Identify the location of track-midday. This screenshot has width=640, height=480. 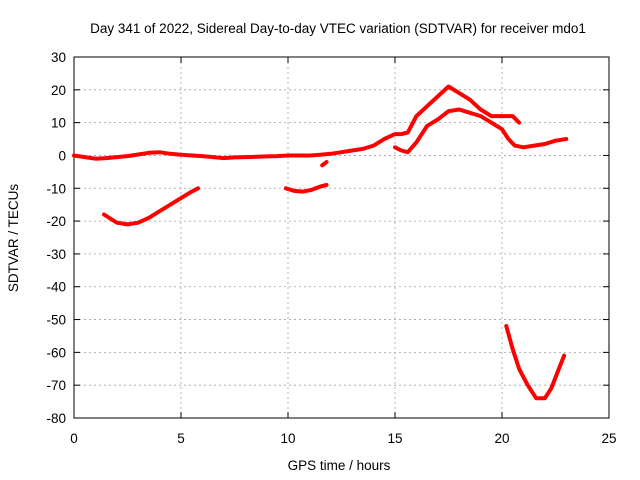
(306, 188).